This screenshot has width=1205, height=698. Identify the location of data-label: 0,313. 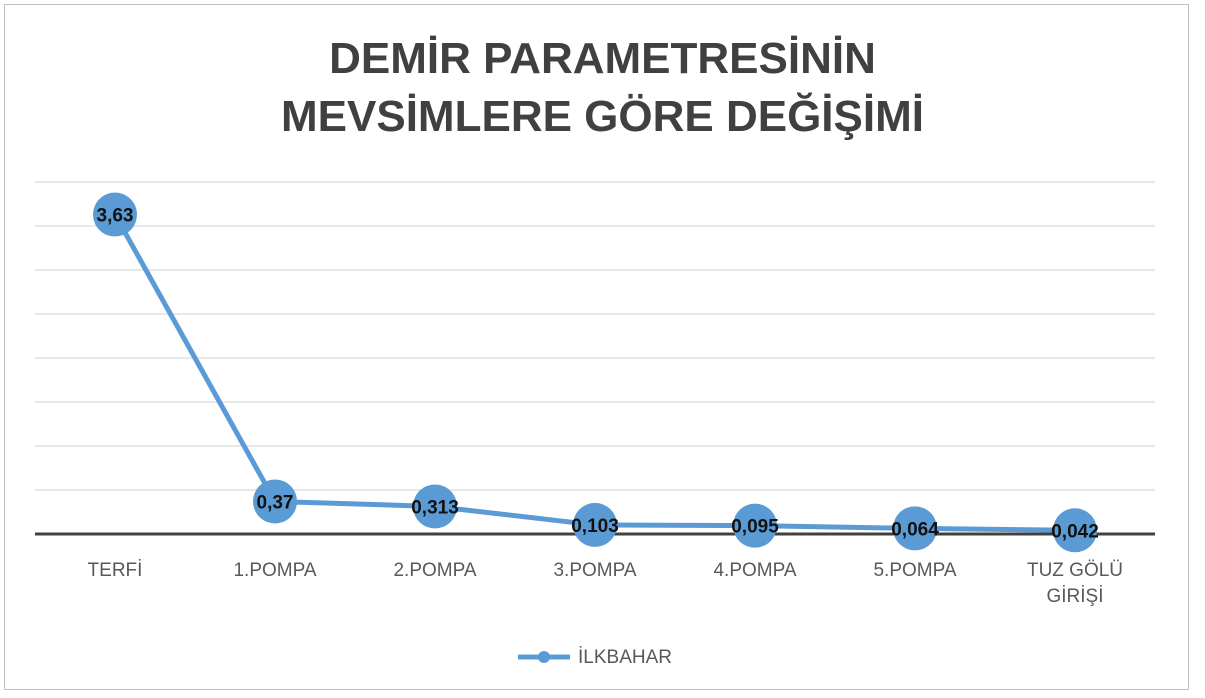
(435, 507).